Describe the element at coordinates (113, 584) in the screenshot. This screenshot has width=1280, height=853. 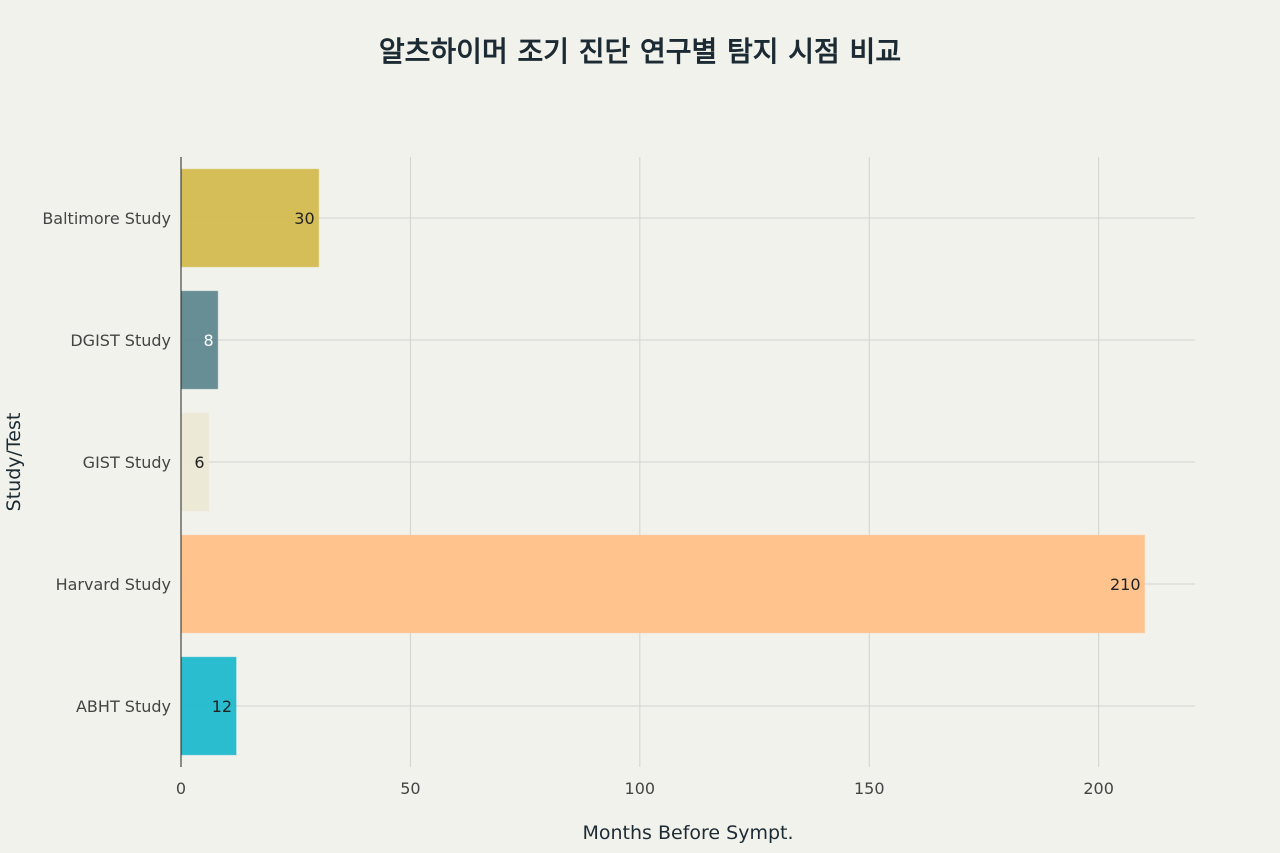
I see `y-tick-label: Harvard Study` at that location.